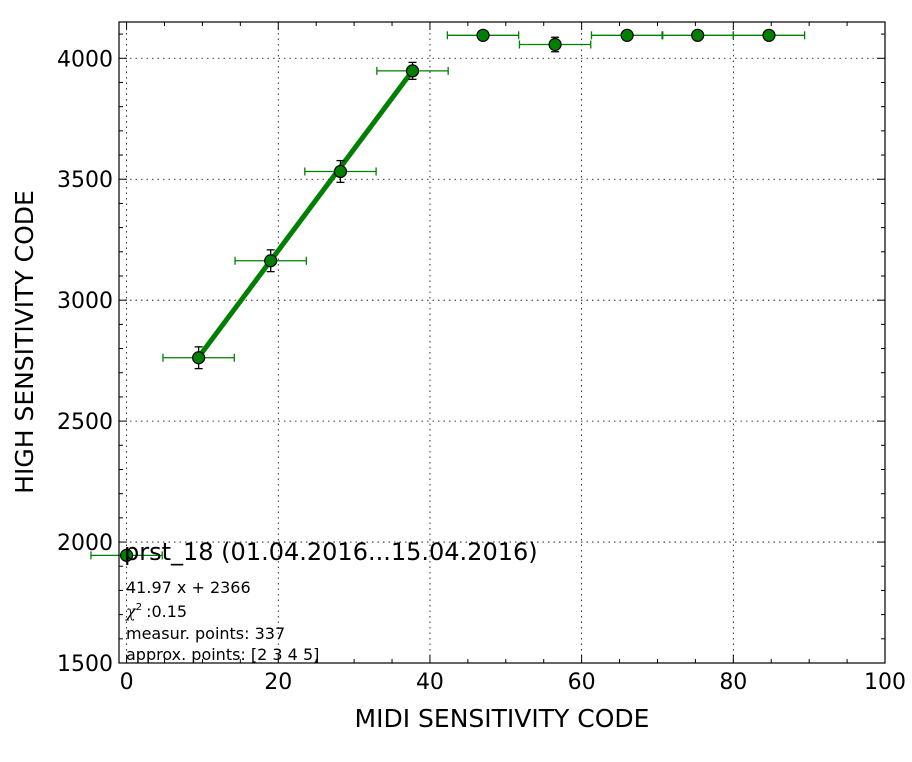 This screenshot has height=762, width=912. I want to click on x-tick-label: 60, so click(582, 682).